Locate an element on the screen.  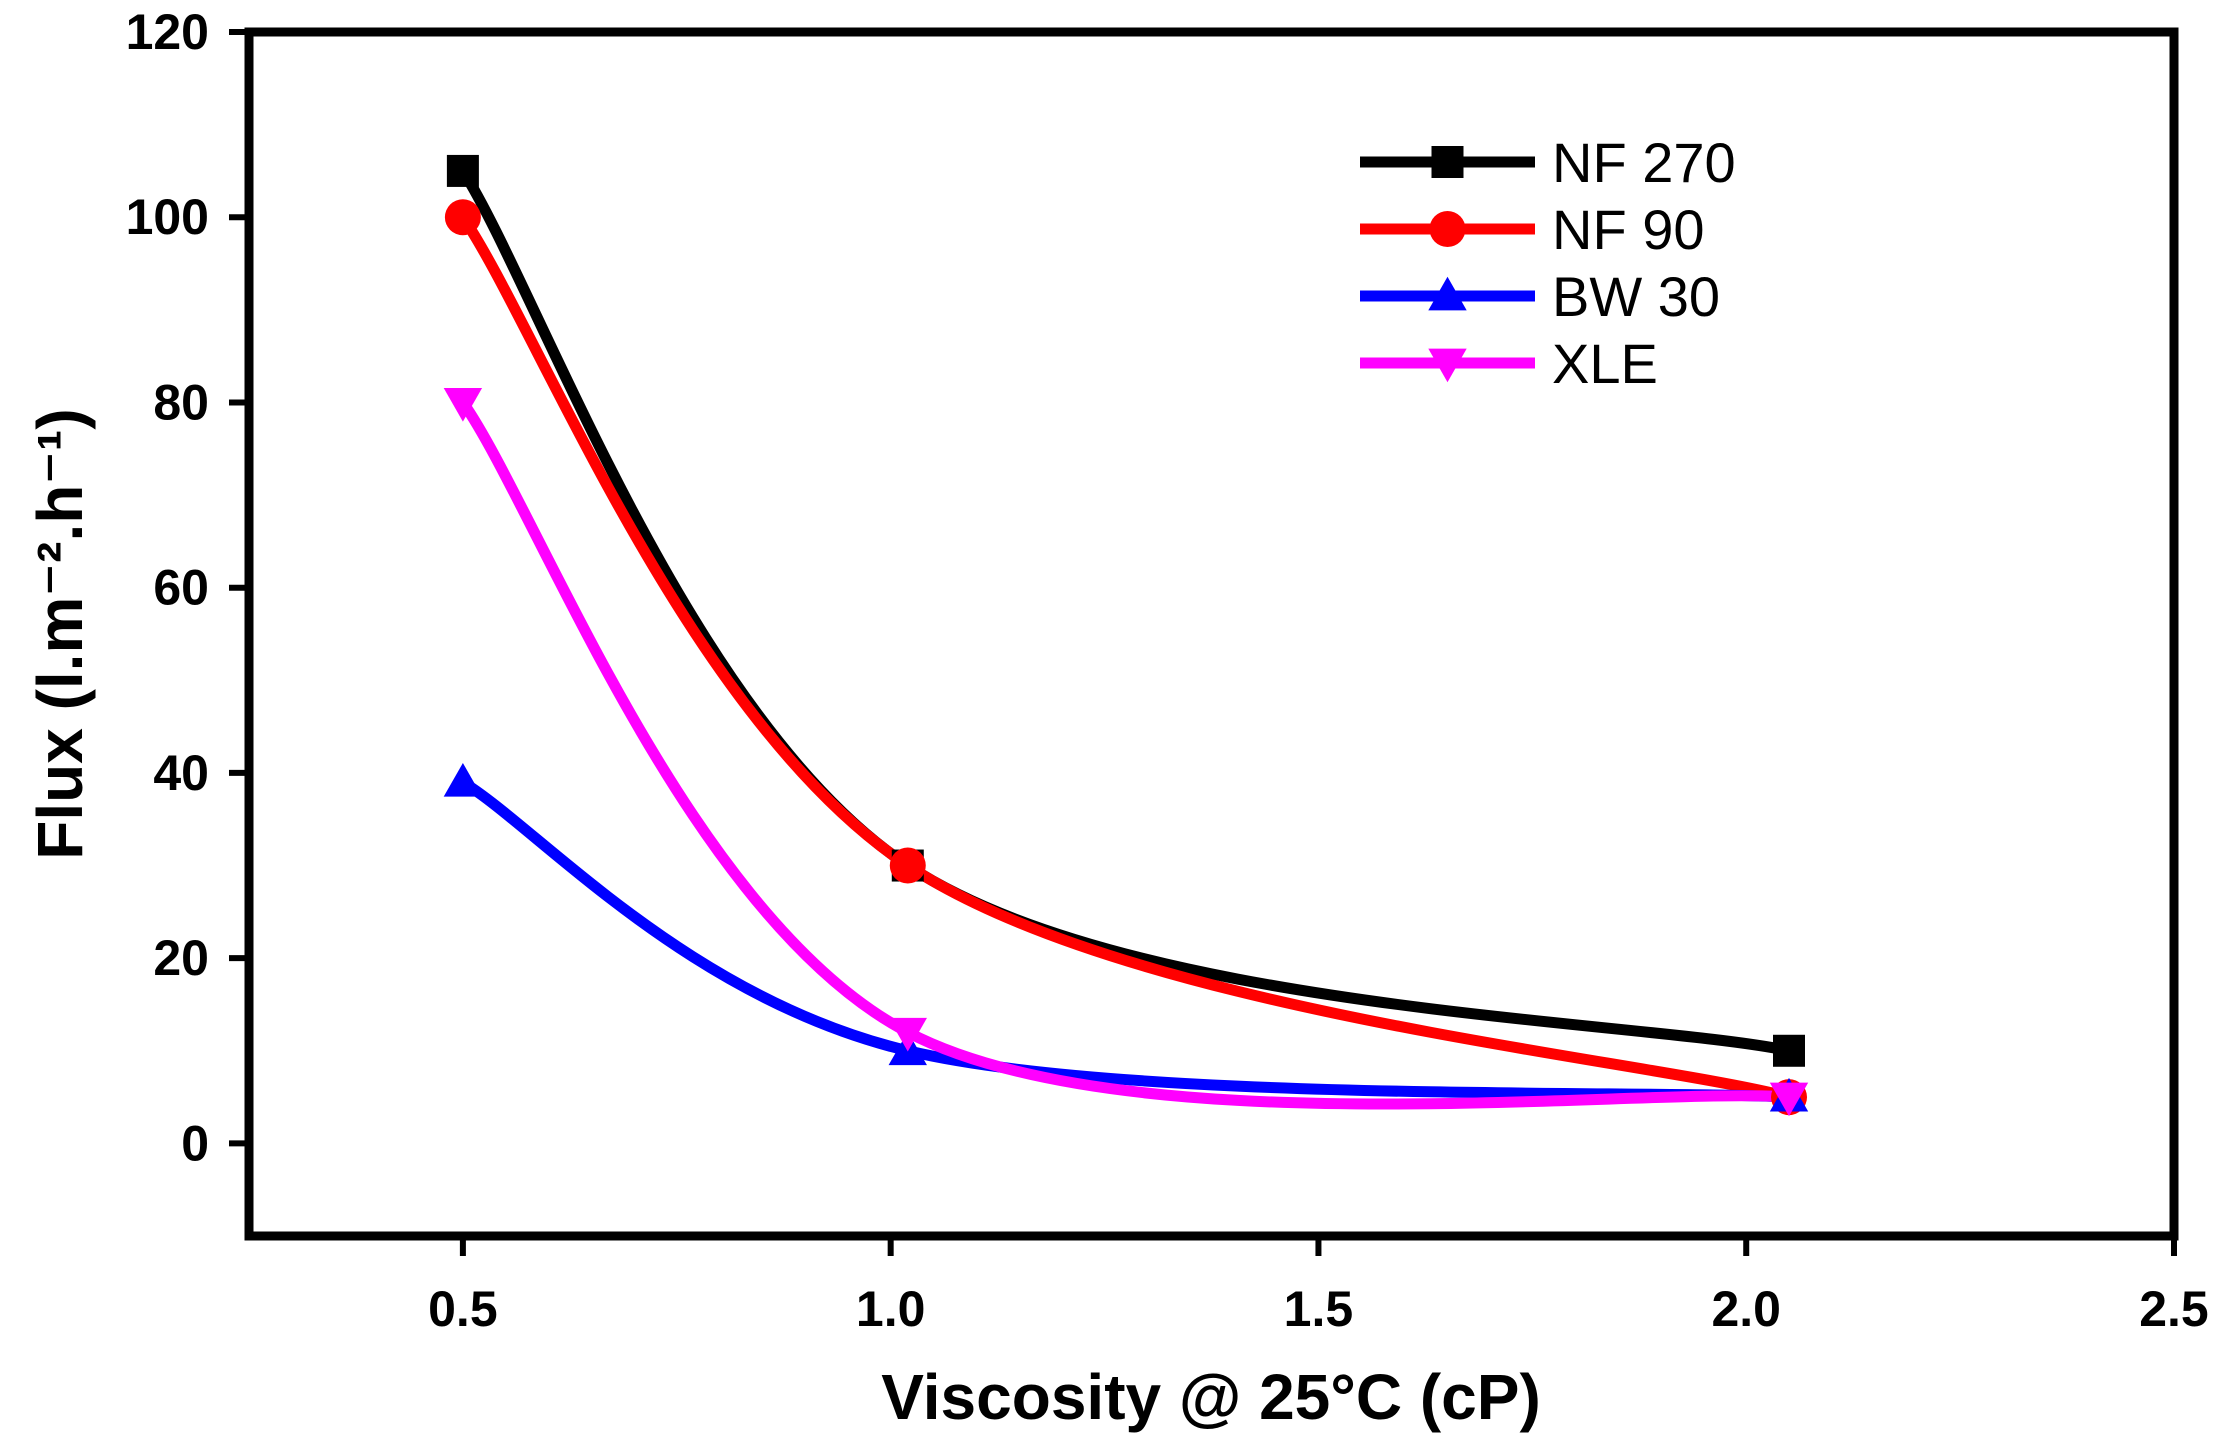
x-tick-label: 2.5 is located at coordinates (2174, 1309).